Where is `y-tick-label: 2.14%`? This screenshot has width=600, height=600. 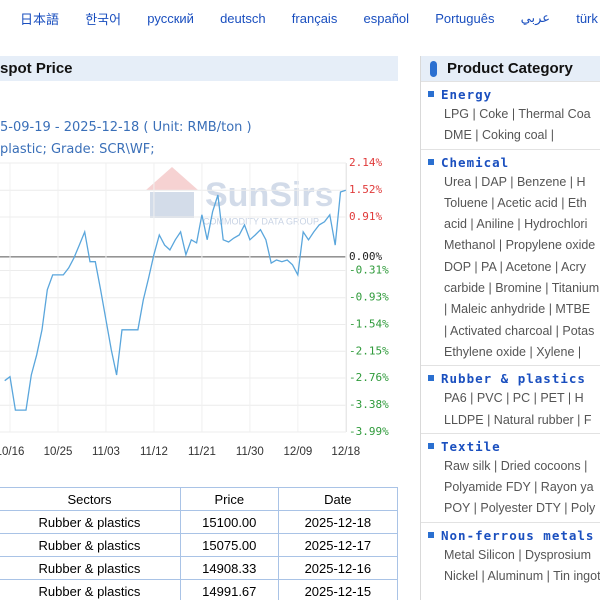 y-tick-label: 2.14% is located at coordinates (365, 162).